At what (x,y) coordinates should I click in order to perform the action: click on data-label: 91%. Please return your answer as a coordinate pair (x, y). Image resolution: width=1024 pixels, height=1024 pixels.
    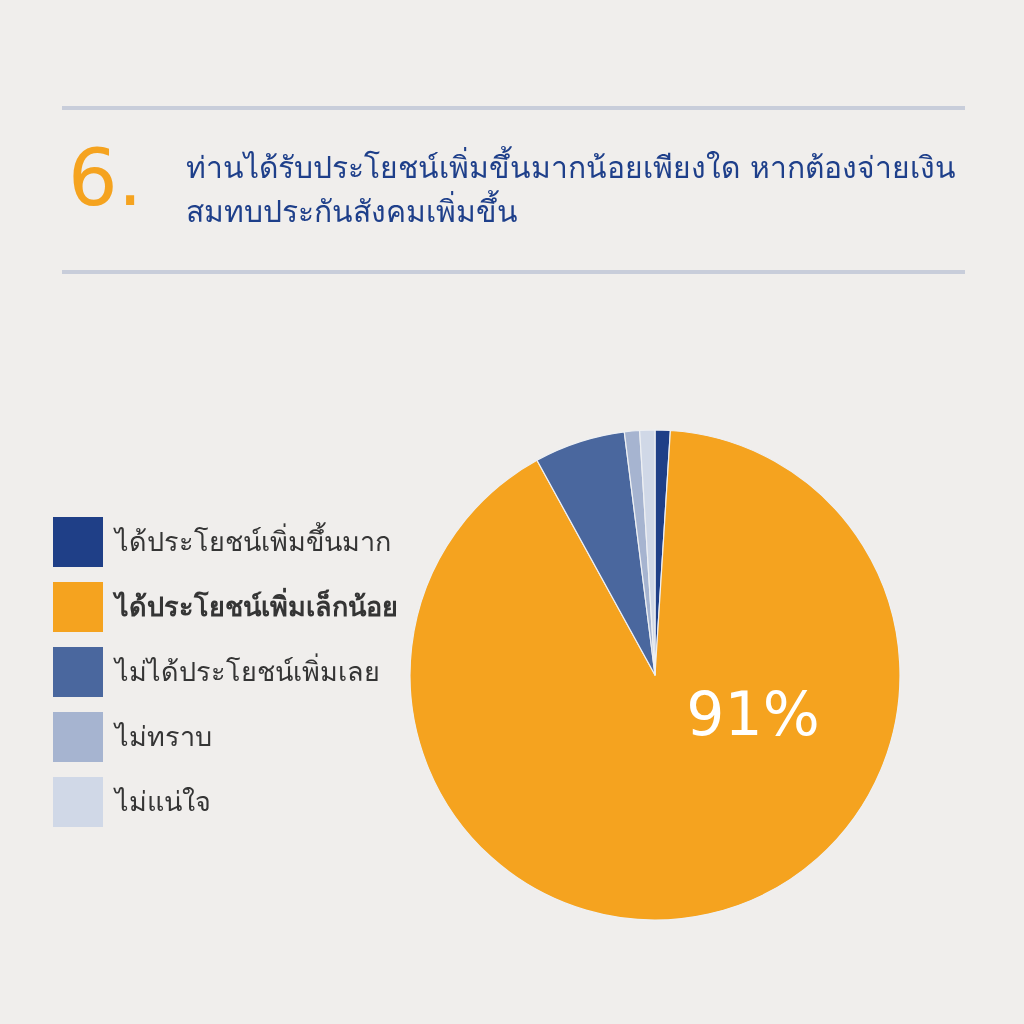
    Looking at the image, I should click on (753, 715).